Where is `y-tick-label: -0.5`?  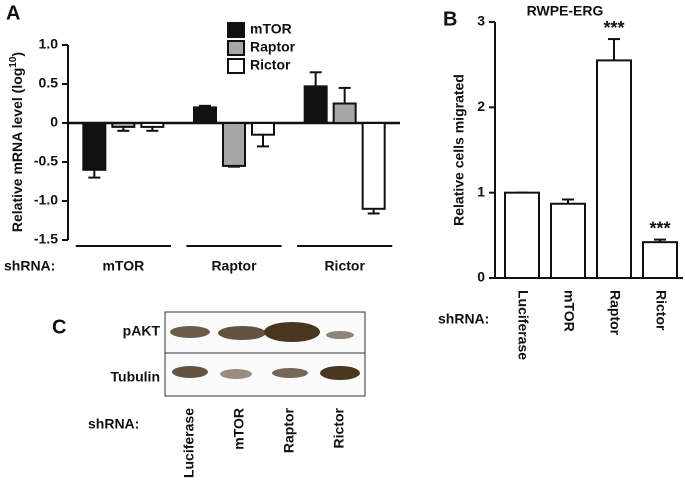
y-tick-label: -0.5 is located at coordinates (46, 161).